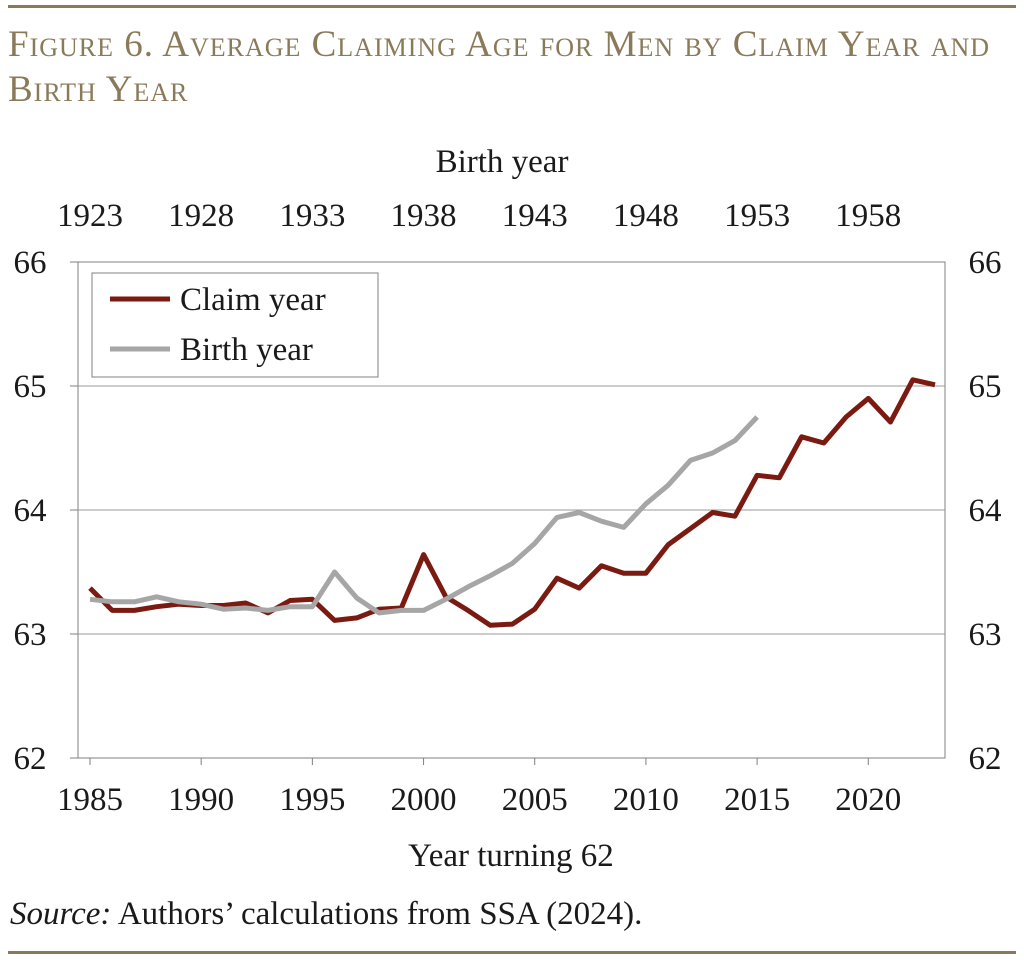  What do you see at coordinates (30, 387) in the screenshot?
I see `y-tick-label-left: 65` at bounding box center [30, 387].